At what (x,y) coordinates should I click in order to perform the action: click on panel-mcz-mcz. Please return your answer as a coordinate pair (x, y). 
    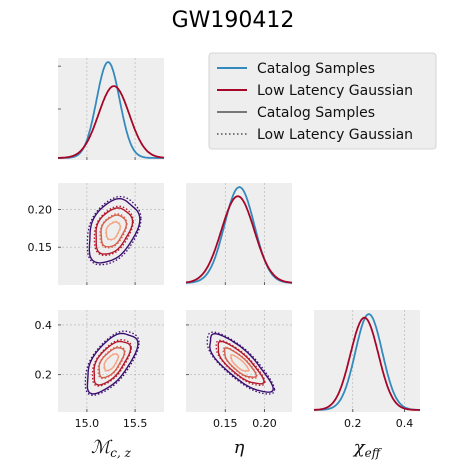
    Looking at the image, I should click on (111, 109).